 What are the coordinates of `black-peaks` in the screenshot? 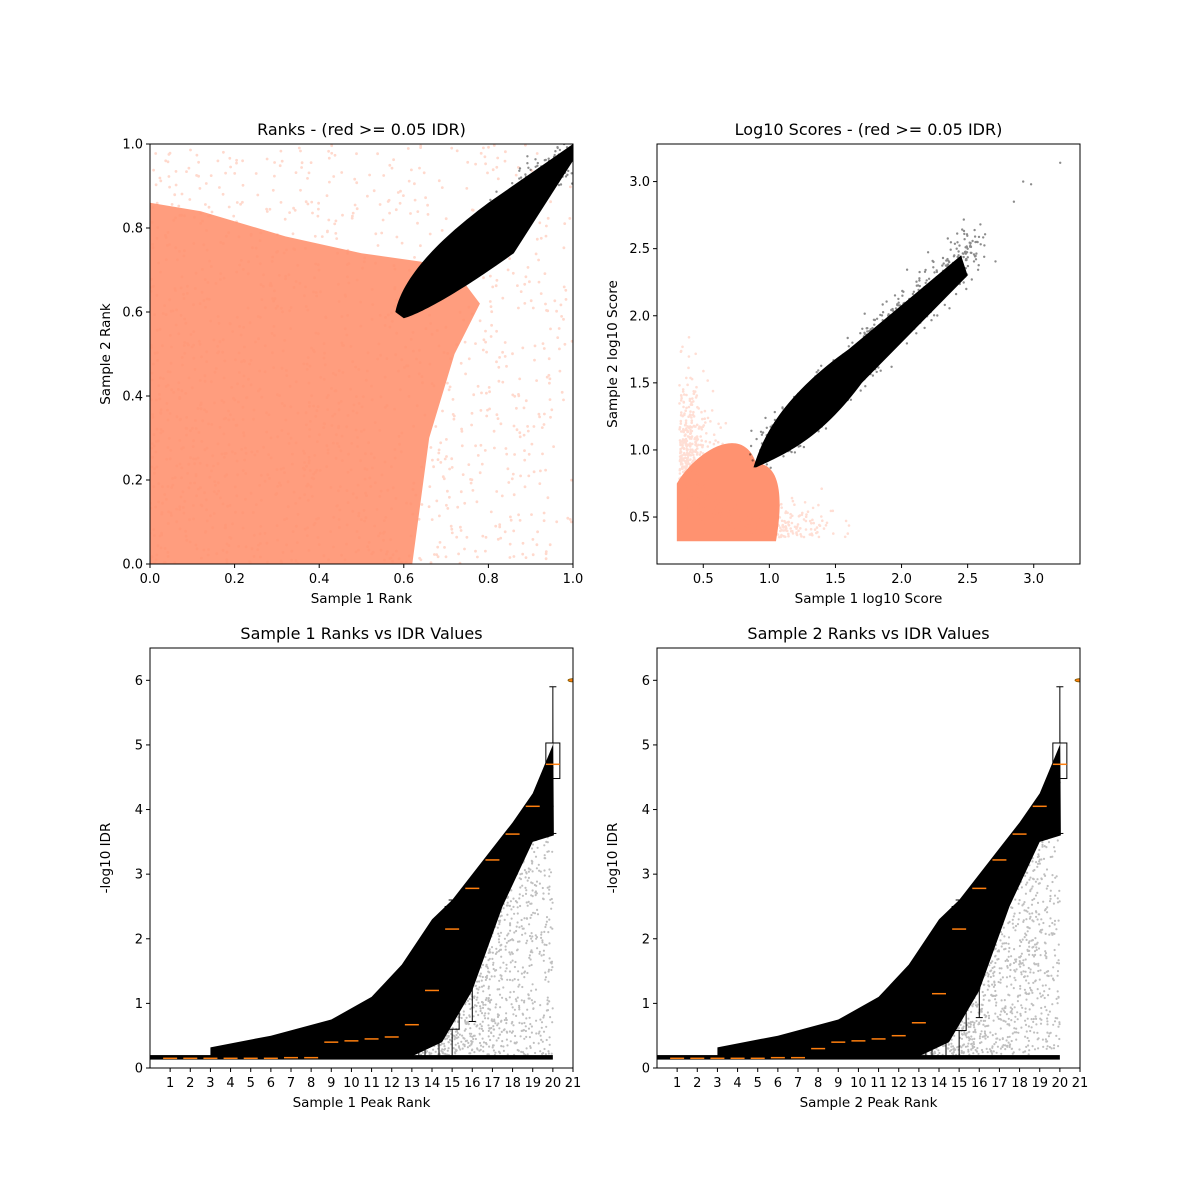 It's located at (486, 229).